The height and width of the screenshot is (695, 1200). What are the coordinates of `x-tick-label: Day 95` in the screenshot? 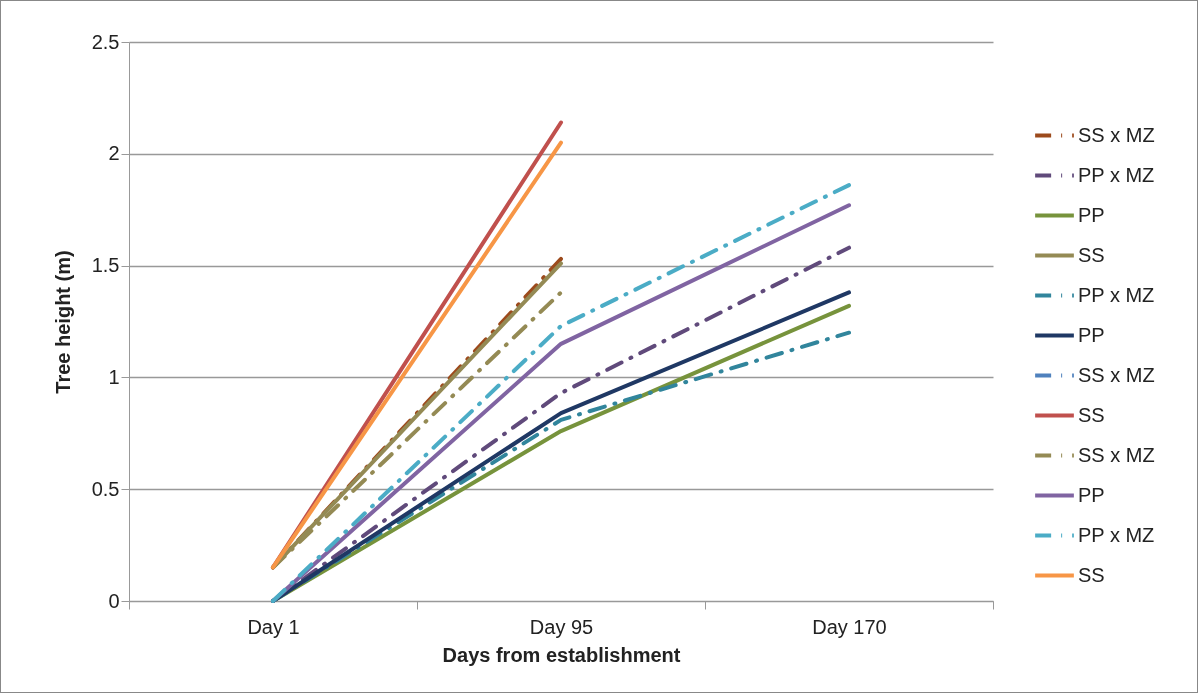 It's located at (561, 626).